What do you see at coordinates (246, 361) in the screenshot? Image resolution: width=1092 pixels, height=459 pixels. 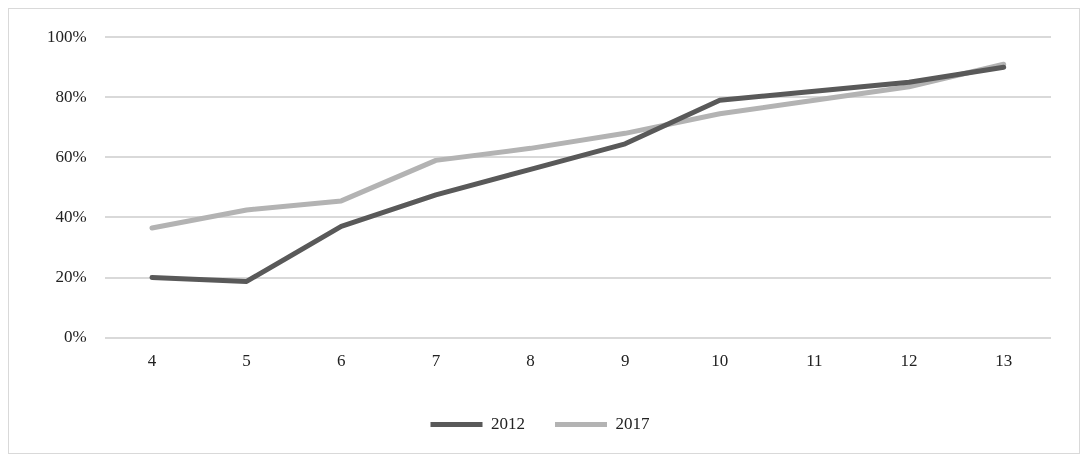 I see `x-tick-label: 5` at bounding box center [246, 361].